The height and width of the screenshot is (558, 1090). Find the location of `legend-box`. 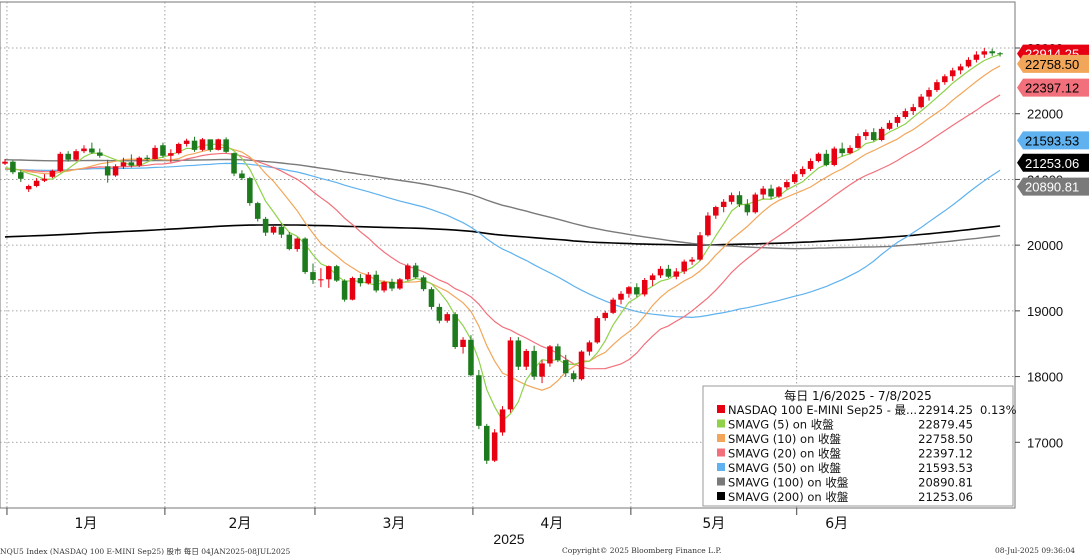

legend-box is located at coordinates (858, 446).